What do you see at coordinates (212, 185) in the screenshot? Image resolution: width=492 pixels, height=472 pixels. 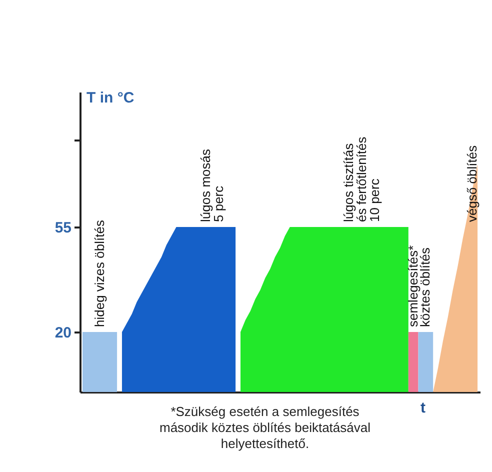 I see `text: lúgos mosás 5 perc` at bounding box center [212, 185].